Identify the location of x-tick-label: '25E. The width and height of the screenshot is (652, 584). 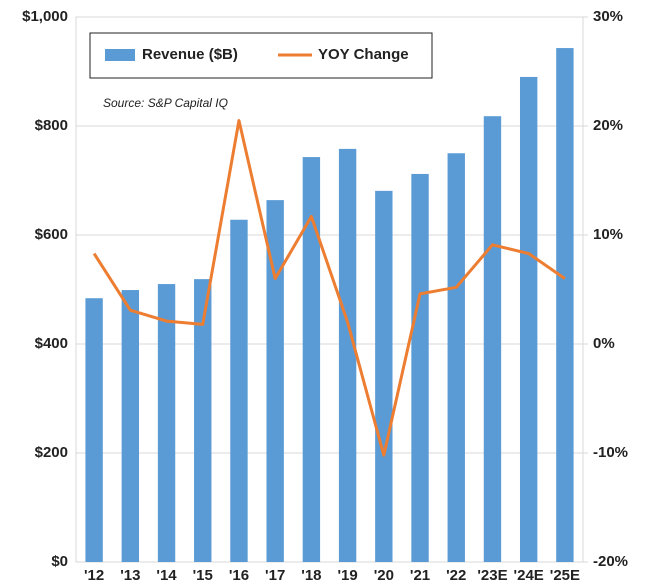
(565, 575).